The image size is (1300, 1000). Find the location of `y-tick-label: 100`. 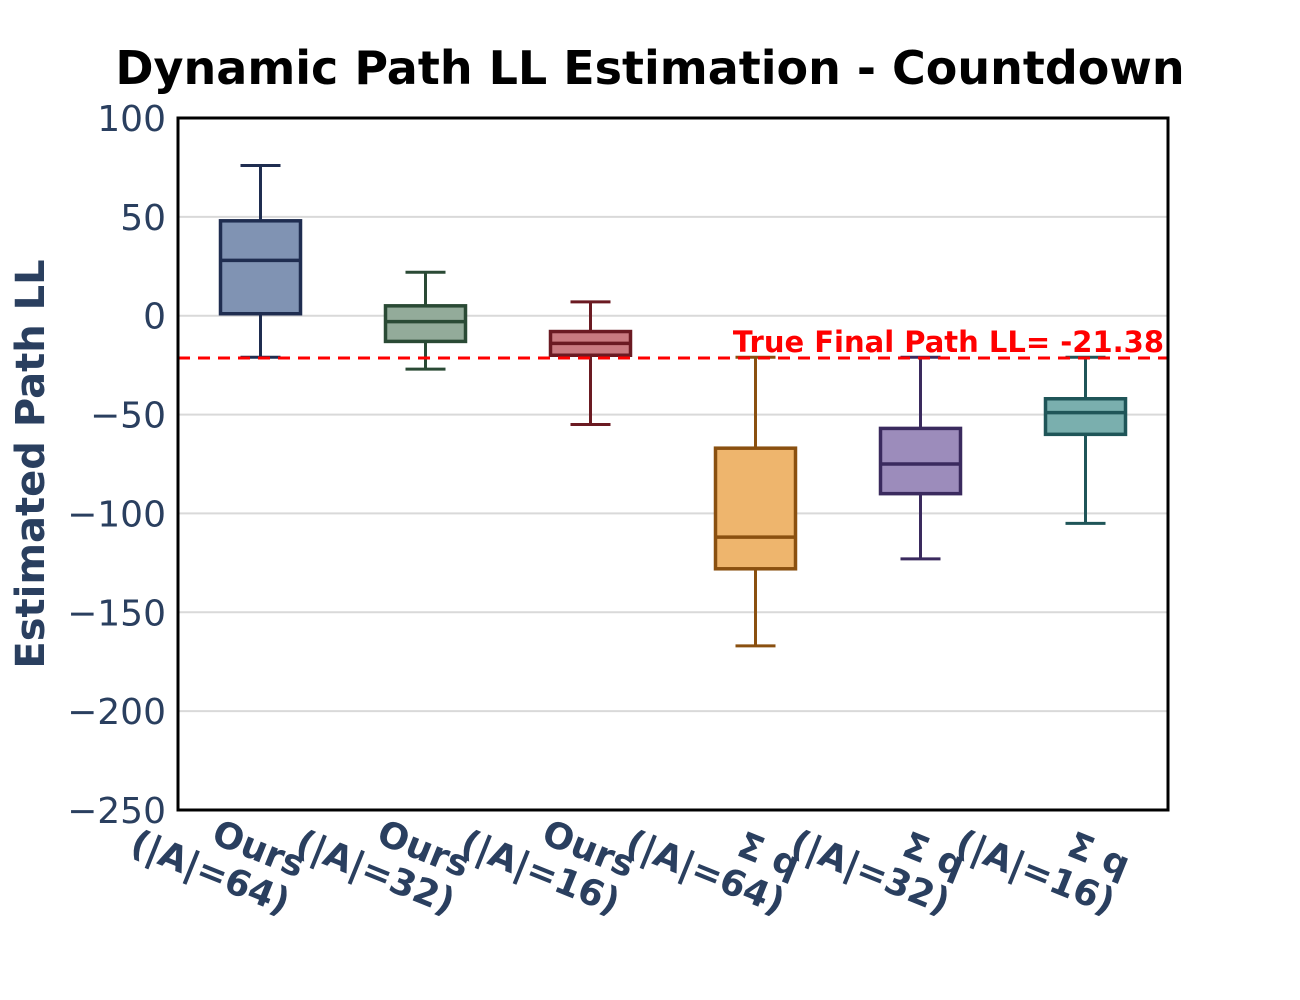

y-tick-label: 100 is located at coordinates (131, 119).